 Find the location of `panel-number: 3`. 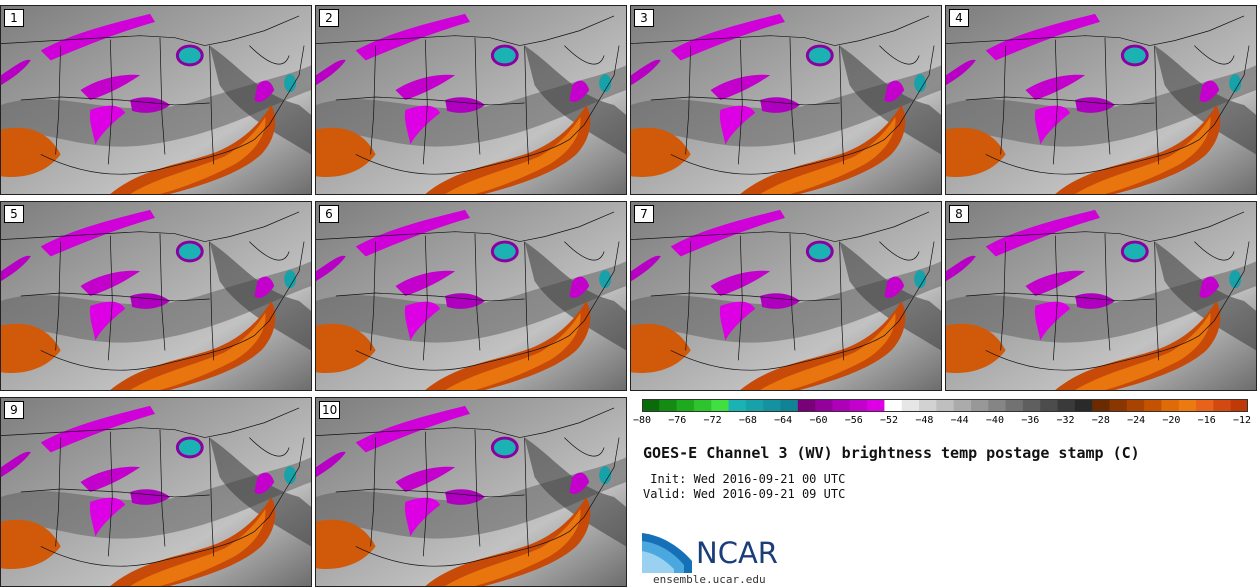

panel-number: 3 is located at coordinates (644, 18).